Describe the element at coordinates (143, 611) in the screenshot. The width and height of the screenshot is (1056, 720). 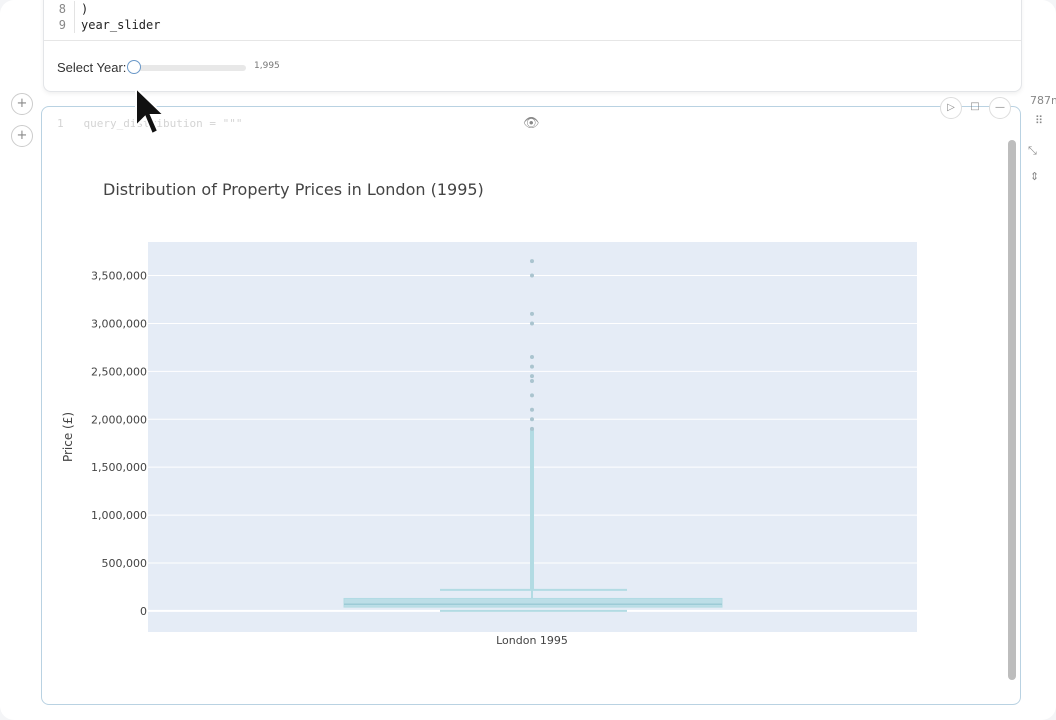
I see `y-tick-label: 0` at that location.